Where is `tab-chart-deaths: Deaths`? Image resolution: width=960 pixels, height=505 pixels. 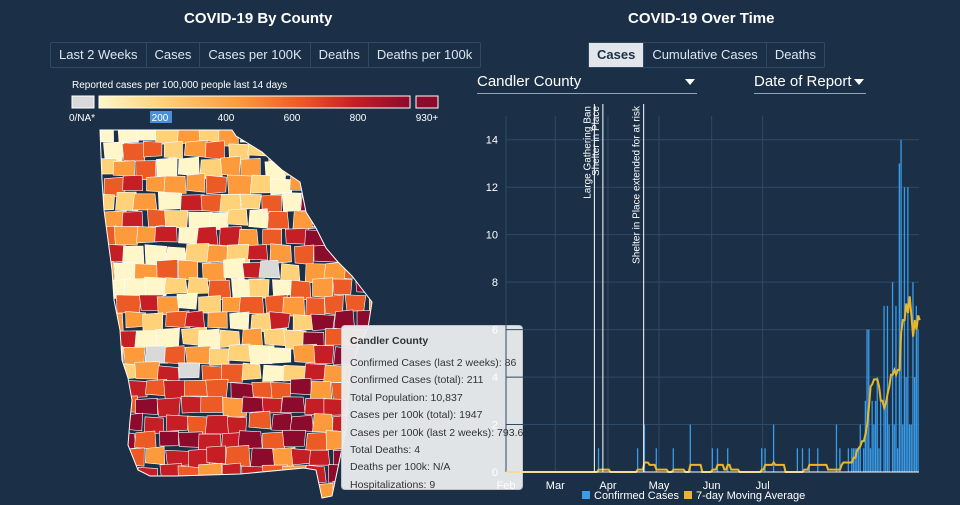 tab-chart-deaths: Deaths is located at coordinates (795, 54).